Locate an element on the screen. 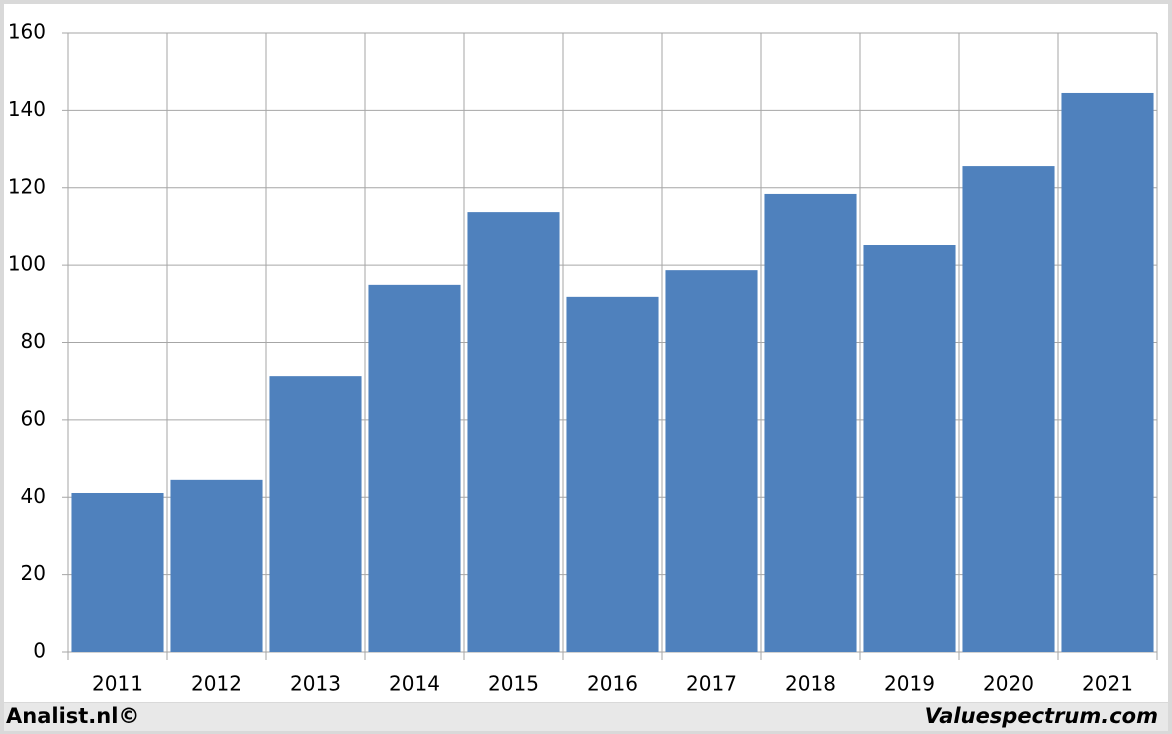 The width and height of the screenshot is (1172, 734). x-tick-label: 2015 is located at coordinates (513, 684).